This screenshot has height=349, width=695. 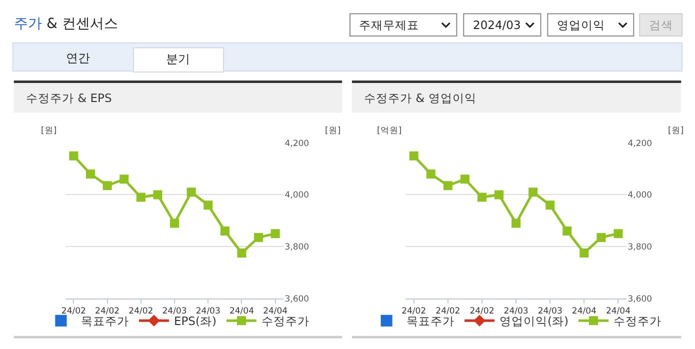 I want to click on y-axis-title: [원], so click(x=49, y=131).